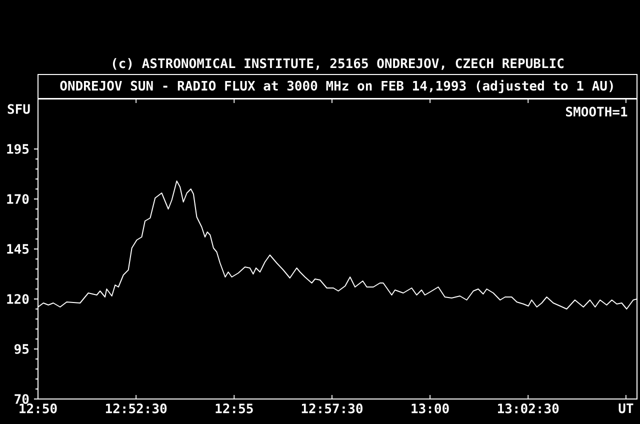 The height and width of the screenshot is (424, 640). Describe the element at coordinates (19, 109) in the screenshot. I see `y-axis-title: SFU` at that location.